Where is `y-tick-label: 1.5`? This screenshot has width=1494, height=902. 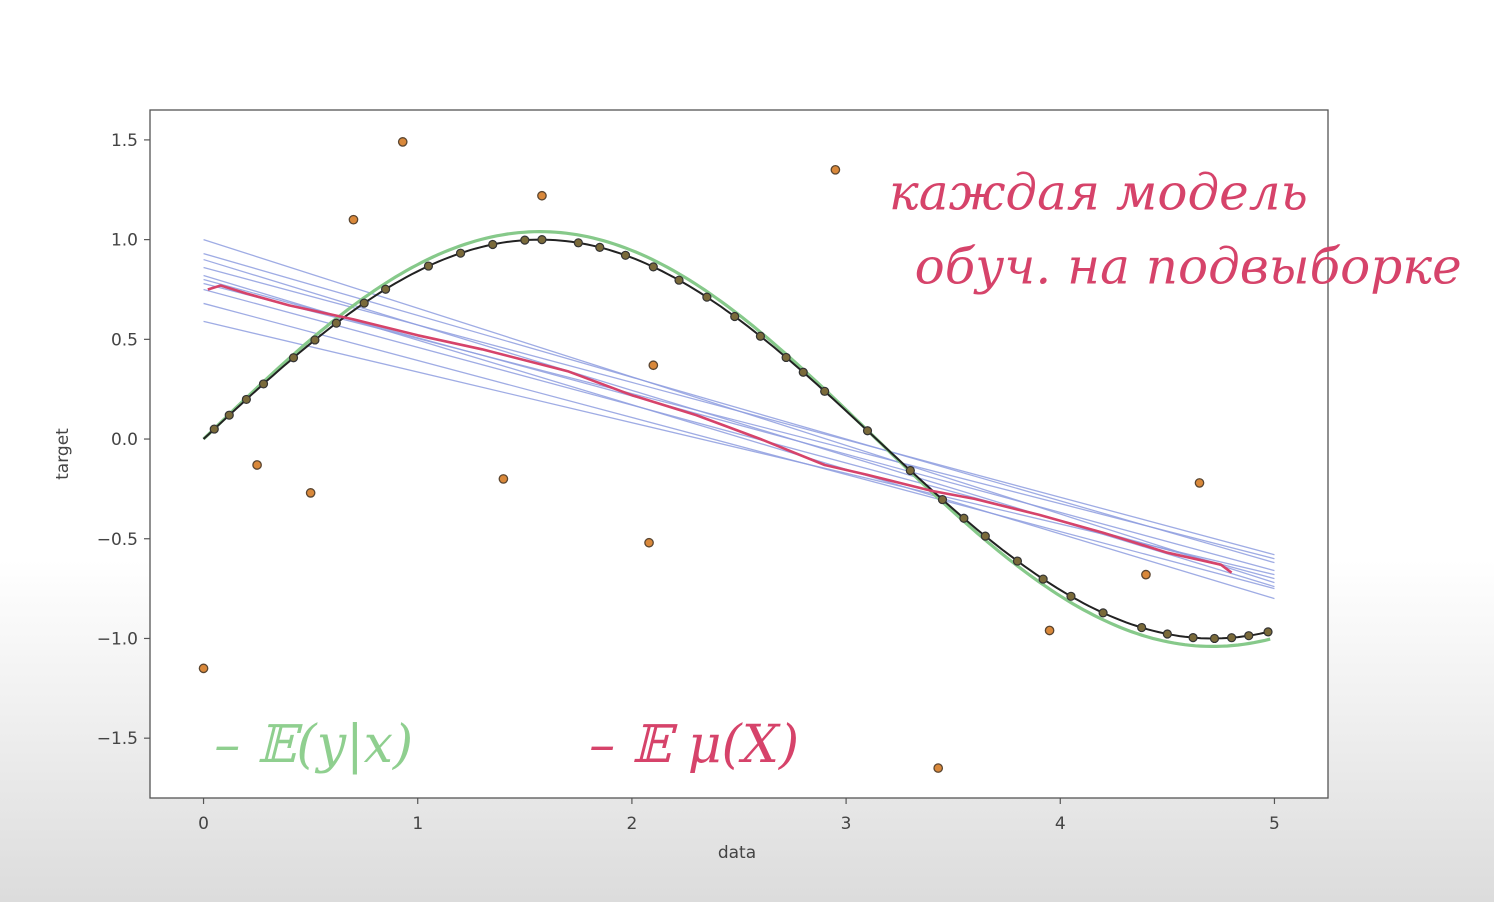 y-tick-label: 1.5 is located at coordinates (124, 141).